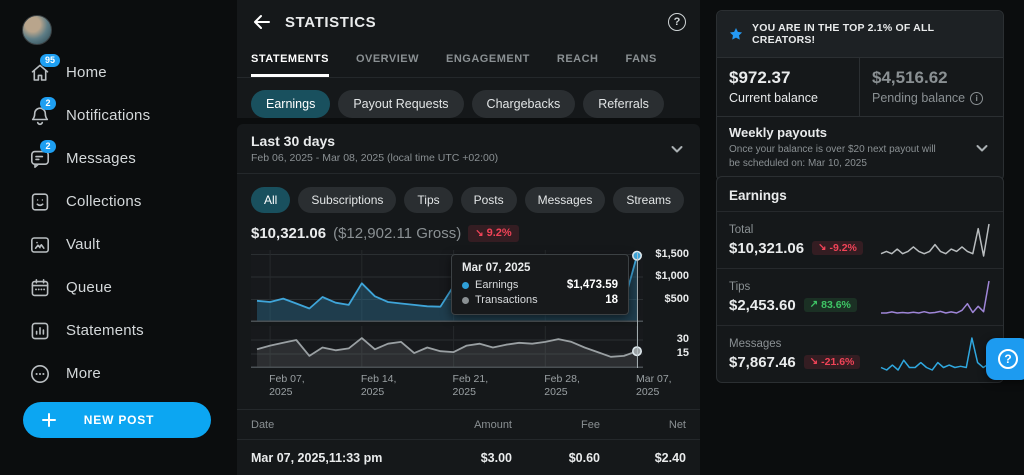 Image resolution: width=1024 pixels, height=475 pixels. Describe the element at coordinates (736, 34) in the screenshot. I see `star-icon` at that location.